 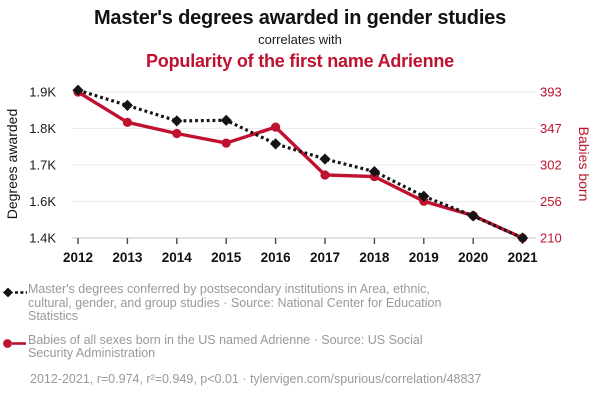 I want to click on svg-text: 2015, so click(x=226, y=257).